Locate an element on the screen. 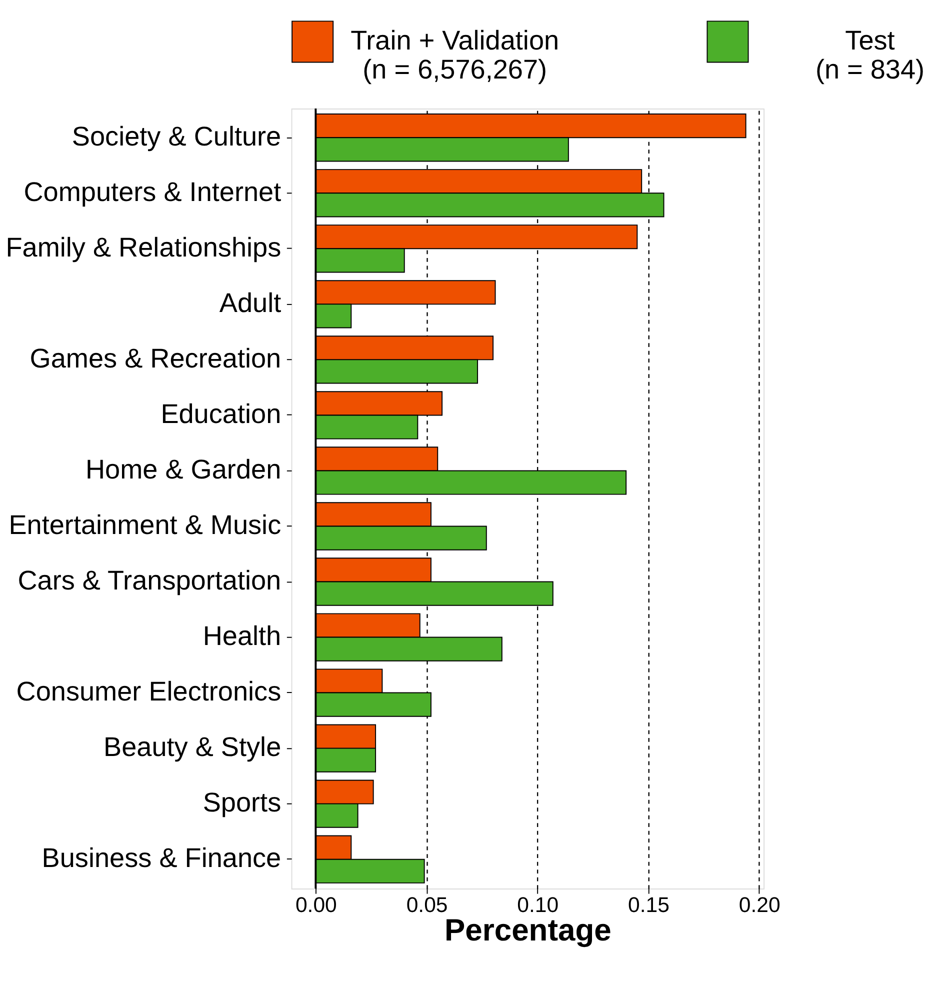  y-tick-label: Home & Garden is located at coordinates (183, 468).